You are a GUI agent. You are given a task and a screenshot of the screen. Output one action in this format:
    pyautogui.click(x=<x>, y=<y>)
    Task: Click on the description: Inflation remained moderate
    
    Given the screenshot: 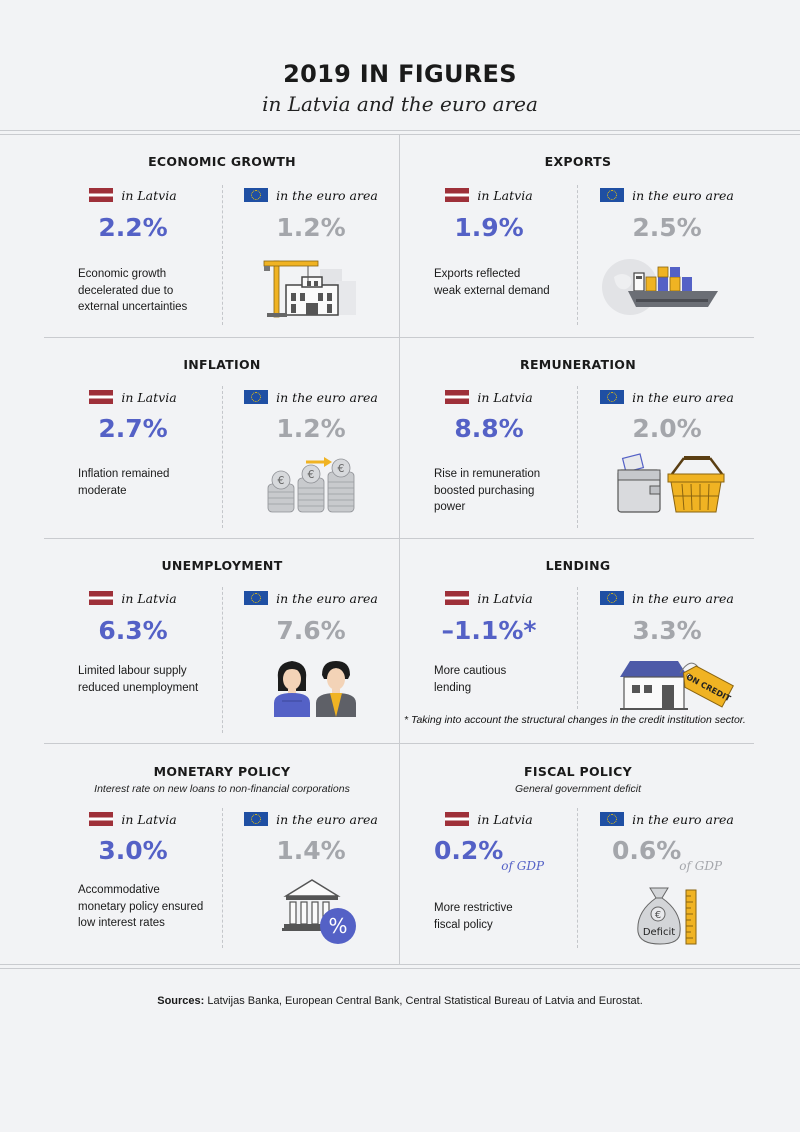 What is the action you would take?
    pyautogui.click(x=153, y=482)
    